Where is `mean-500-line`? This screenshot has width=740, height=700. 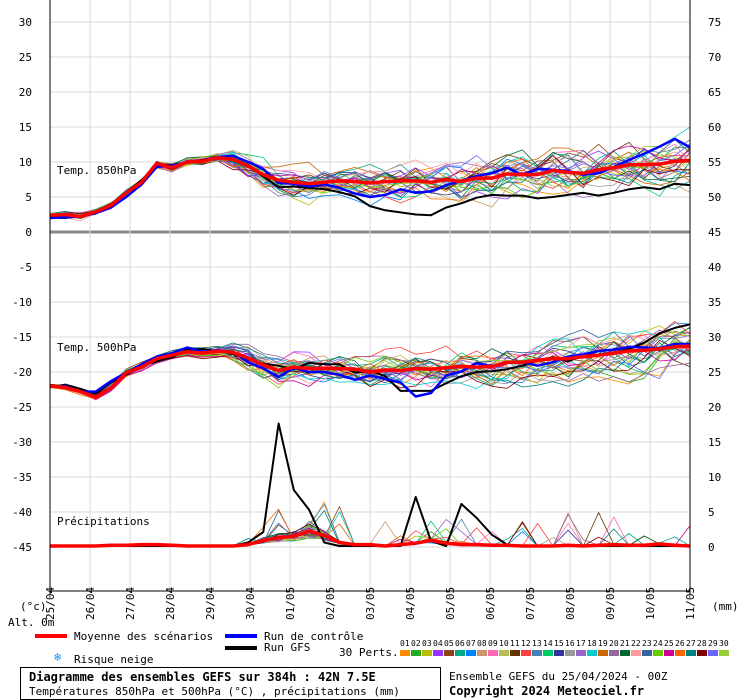
mean-500-line is located at coordinates (370, 371).